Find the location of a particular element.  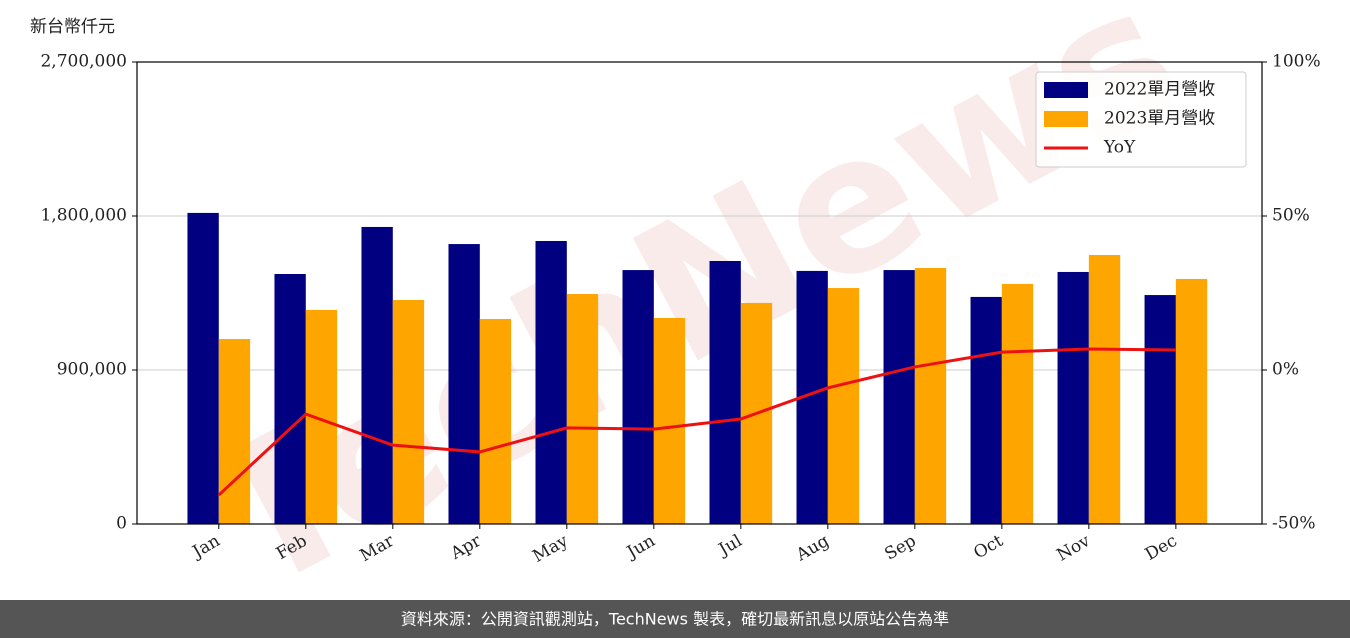

x-tick-label: Jul is located at coordinates (730, 546).